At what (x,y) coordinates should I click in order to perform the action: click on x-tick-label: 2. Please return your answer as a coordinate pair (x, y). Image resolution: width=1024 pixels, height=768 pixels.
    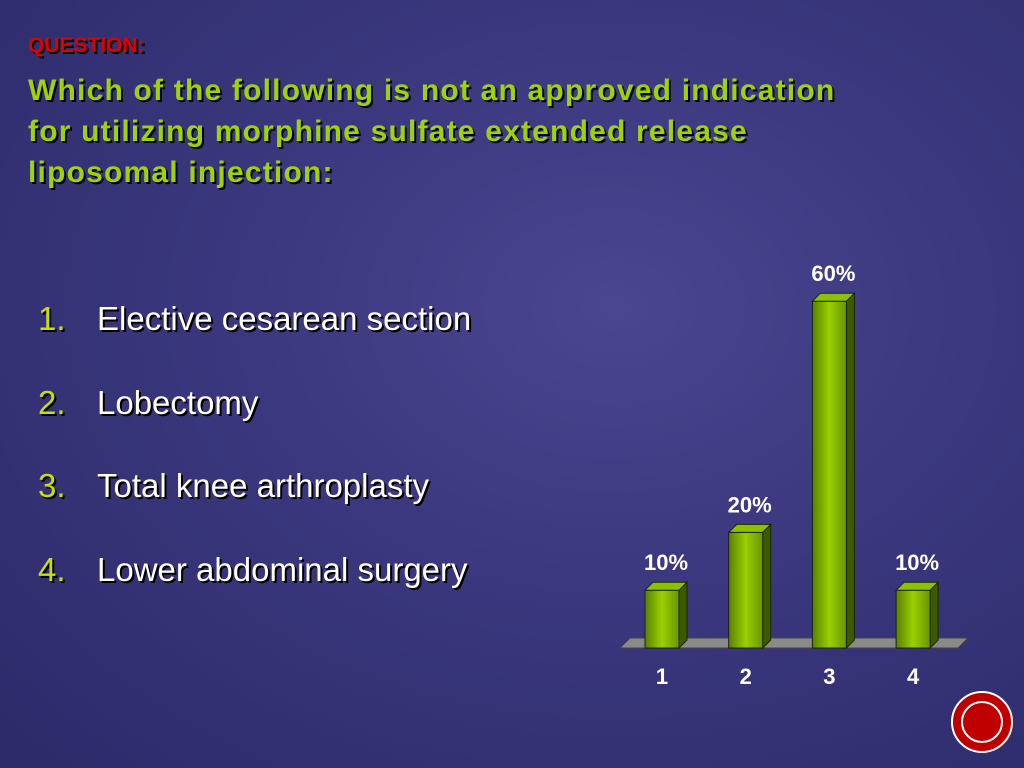
    Looking at the image, I should click on (746, 676).